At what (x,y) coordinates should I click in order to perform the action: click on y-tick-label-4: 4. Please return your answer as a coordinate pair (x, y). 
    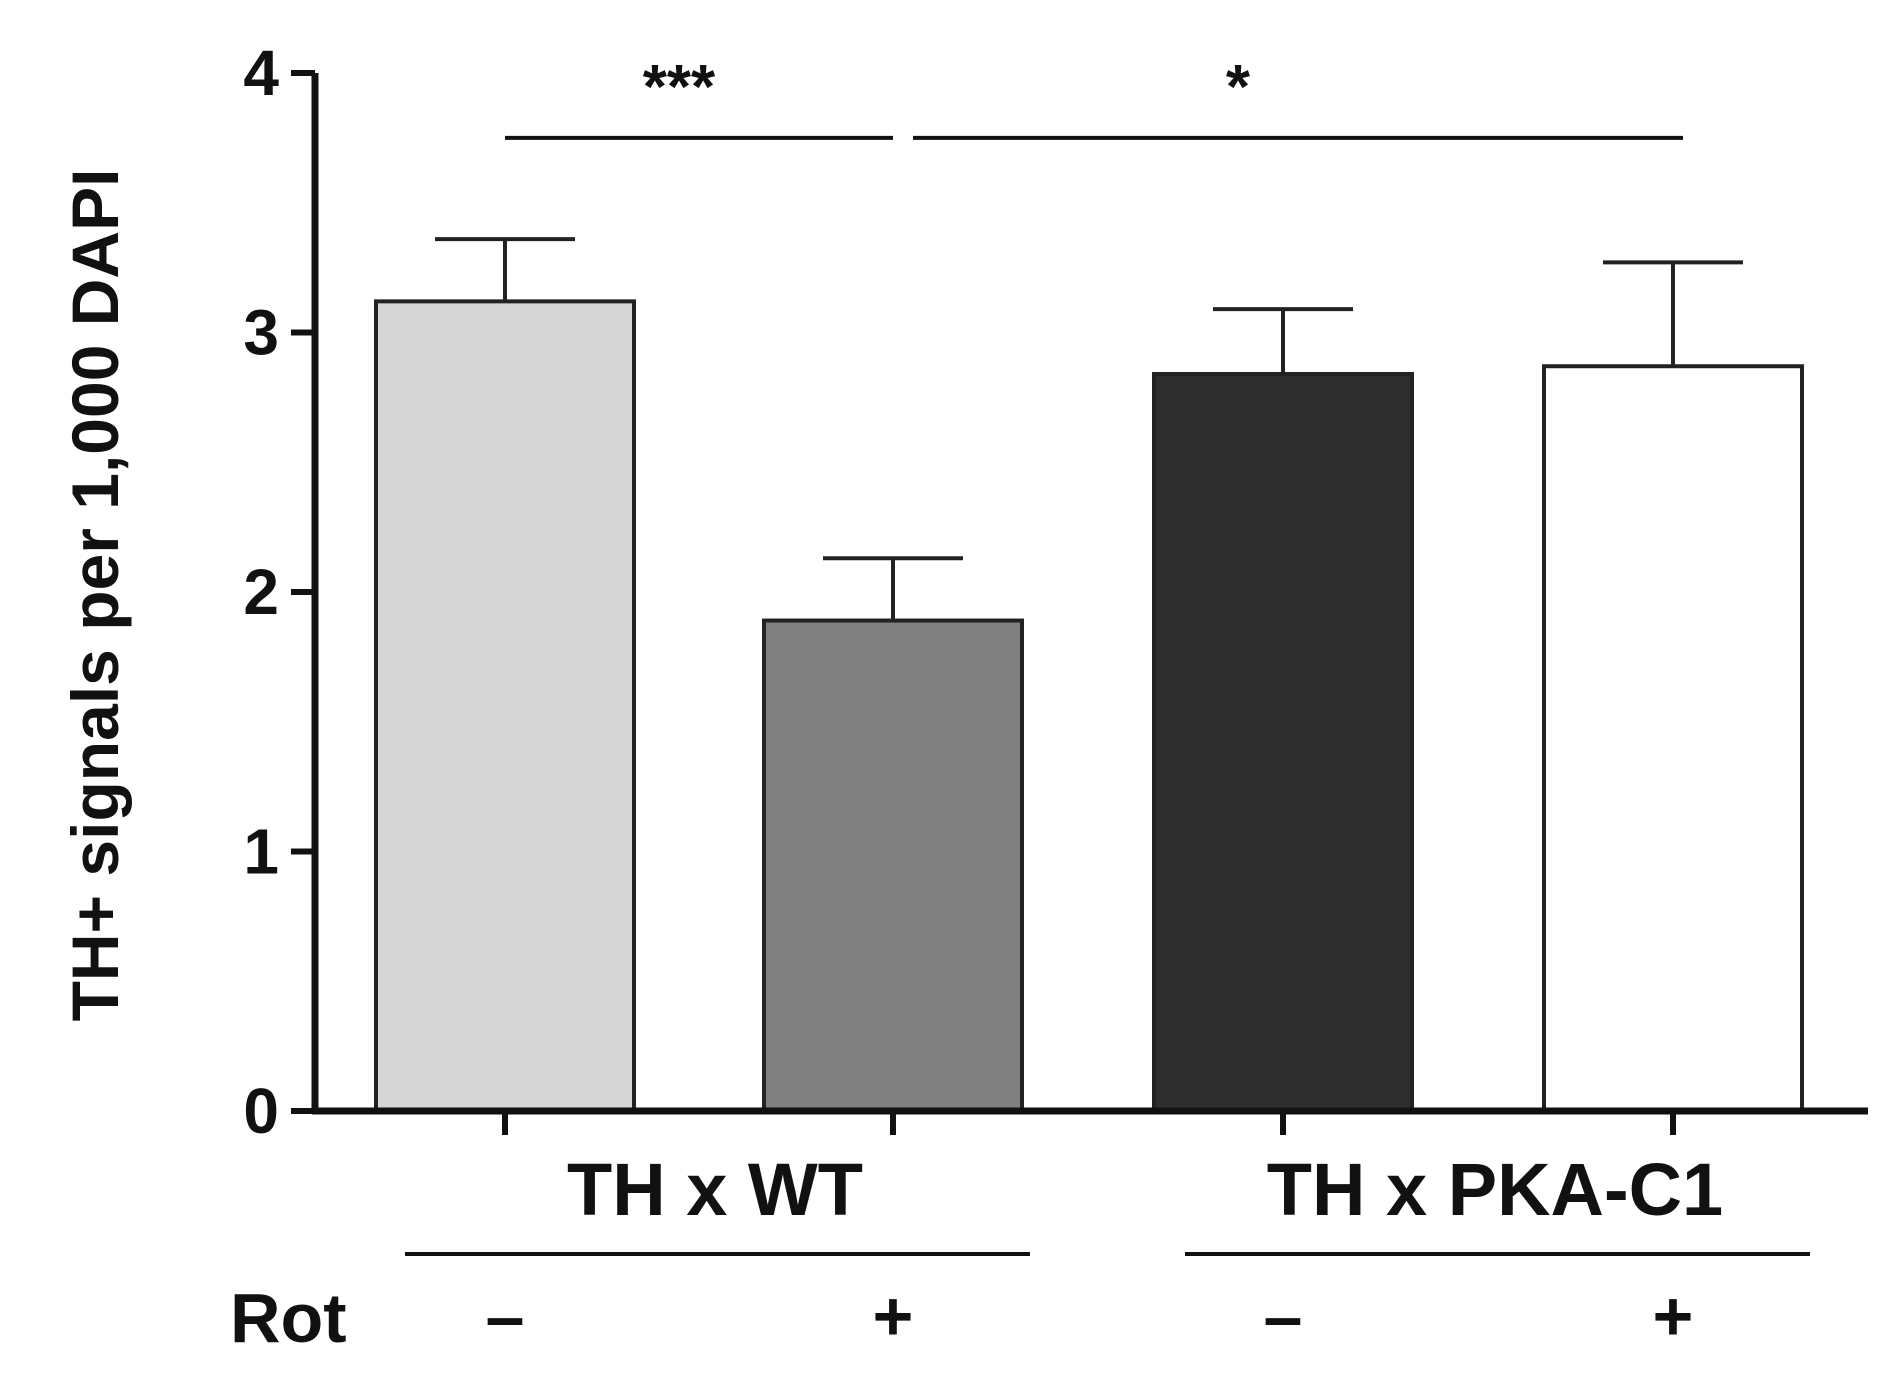
    Looking at the image, I should click on (261, 73).